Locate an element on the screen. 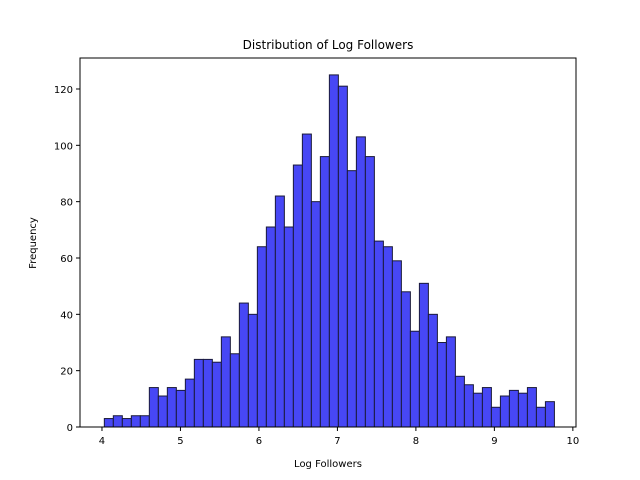 Image resolution: width=640 pixels, height=480 pixels. x-tick-label: 10 is located at coordinates (572, 441).